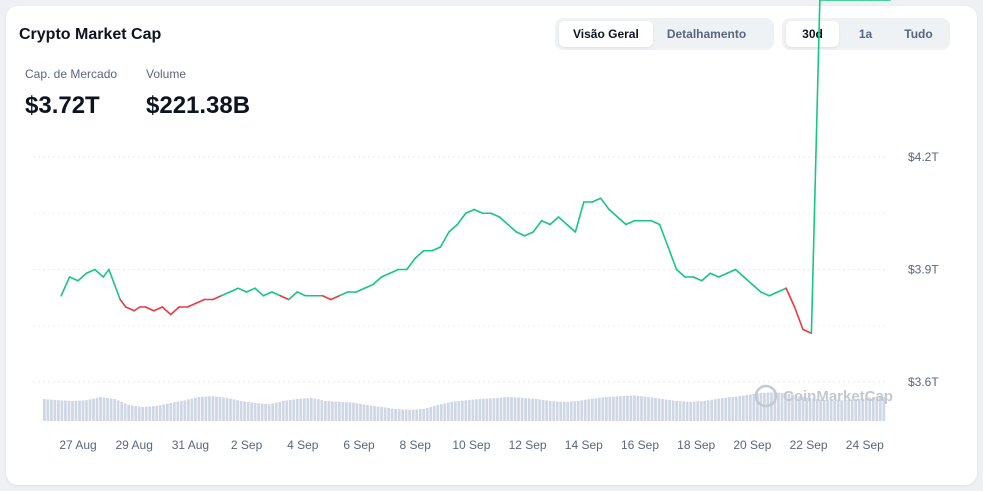 Image resolution: width=983 pixels, height=491 pixels. I want to click on range-30d: 30d, so click(812, 34).